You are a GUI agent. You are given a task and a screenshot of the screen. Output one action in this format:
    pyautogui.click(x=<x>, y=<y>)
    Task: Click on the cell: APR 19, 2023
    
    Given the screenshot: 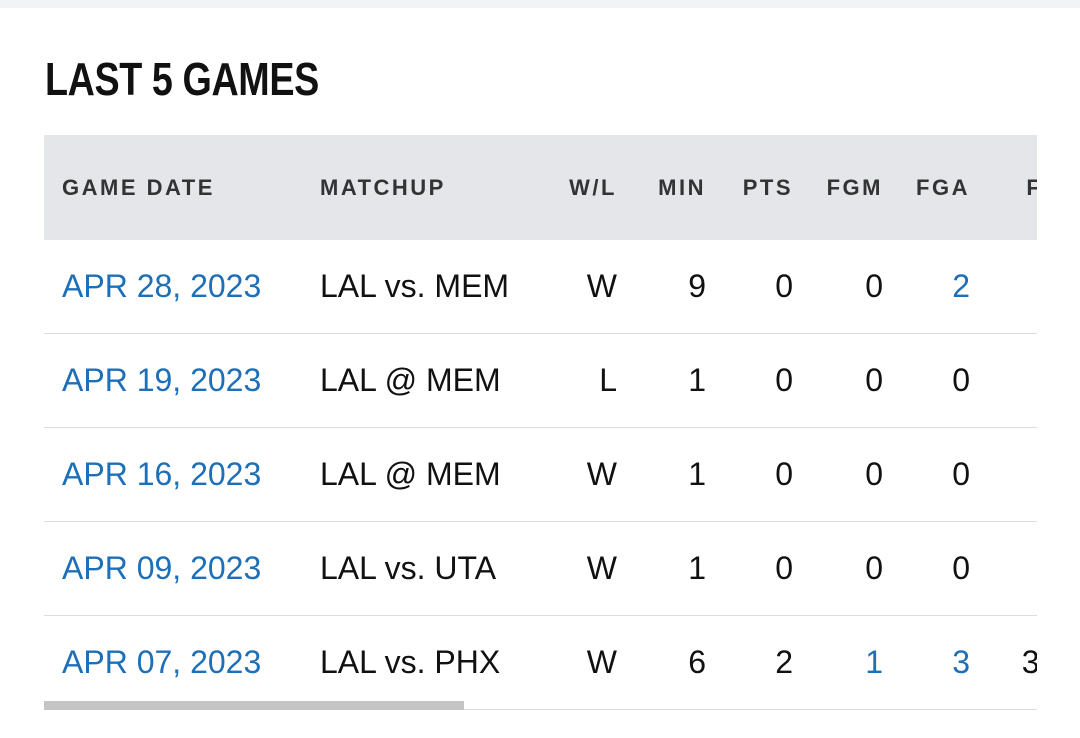 What is the action you would take?
    pyautogui.click(x=182, y=380)
    